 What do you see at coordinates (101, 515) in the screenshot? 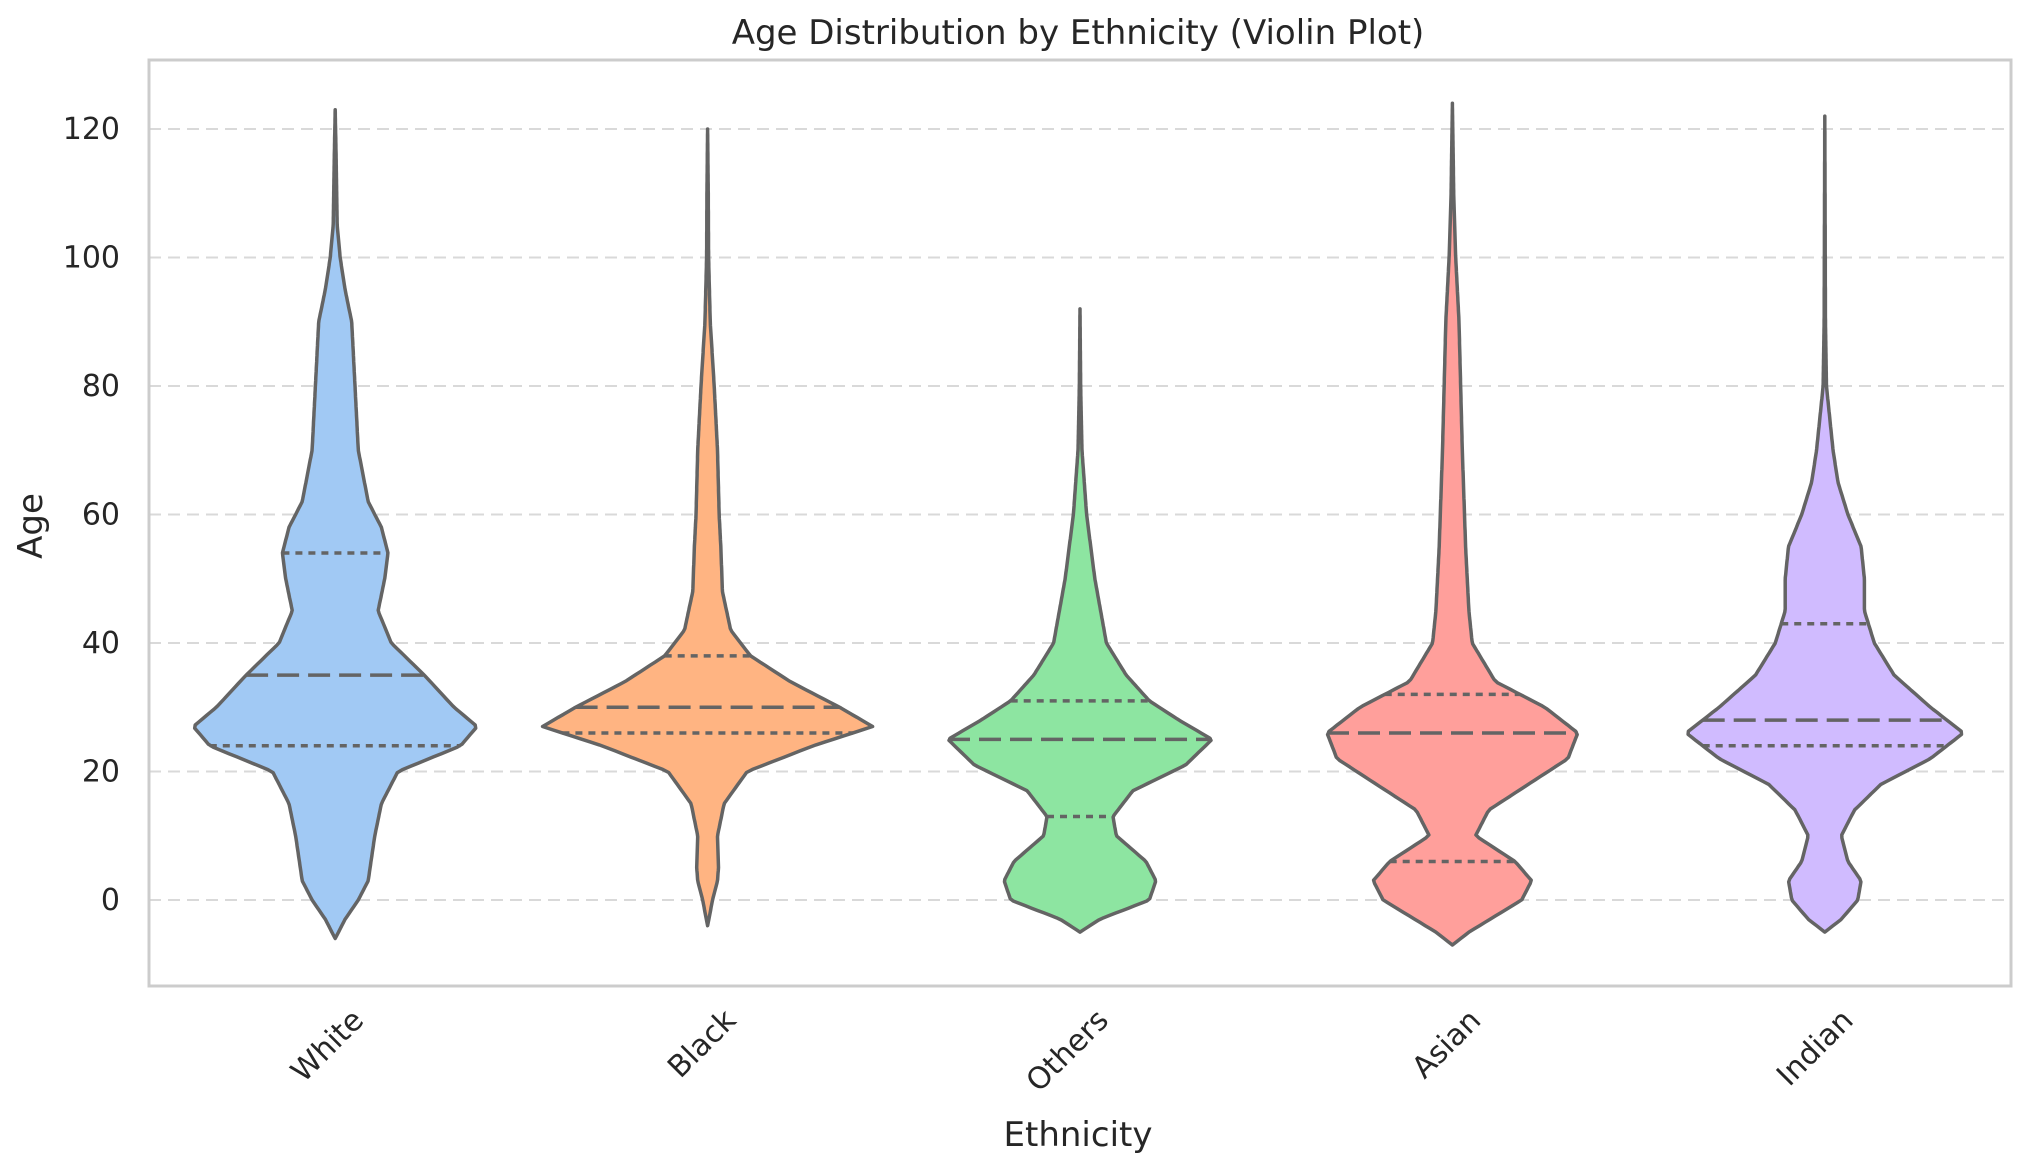
I see `y-tick-label: 60` at bounding box center [101, 515].